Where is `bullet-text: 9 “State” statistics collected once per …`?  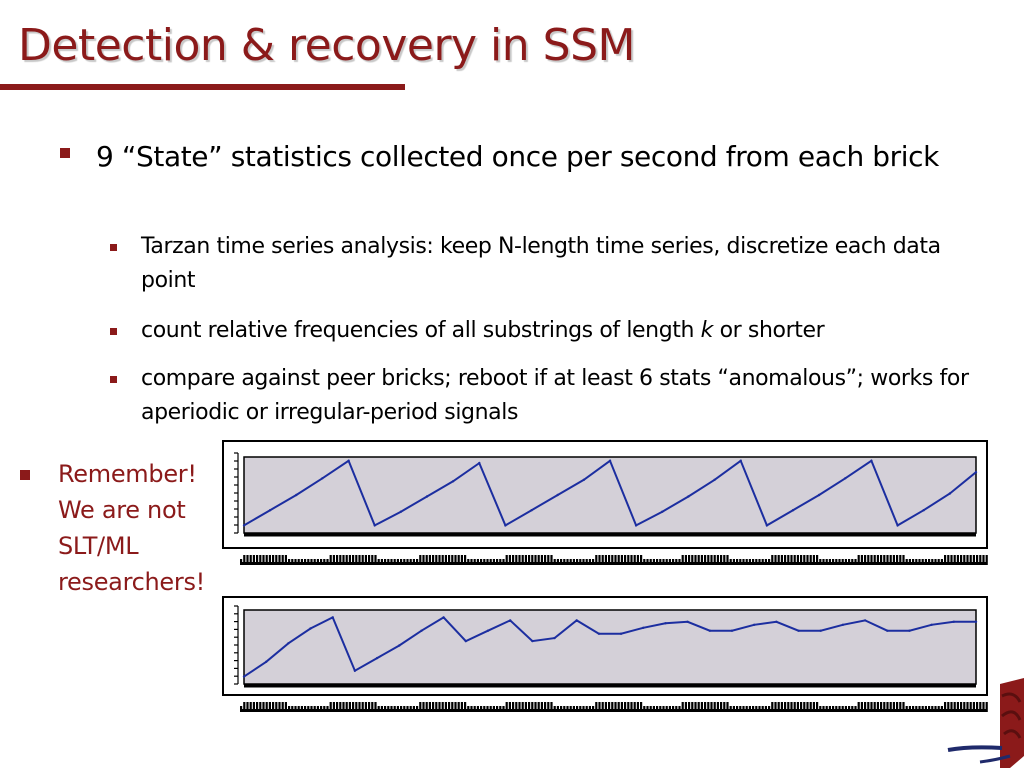
bullet-text: 9 “State” statistics collected once per … is located at coordinates (517, 156).